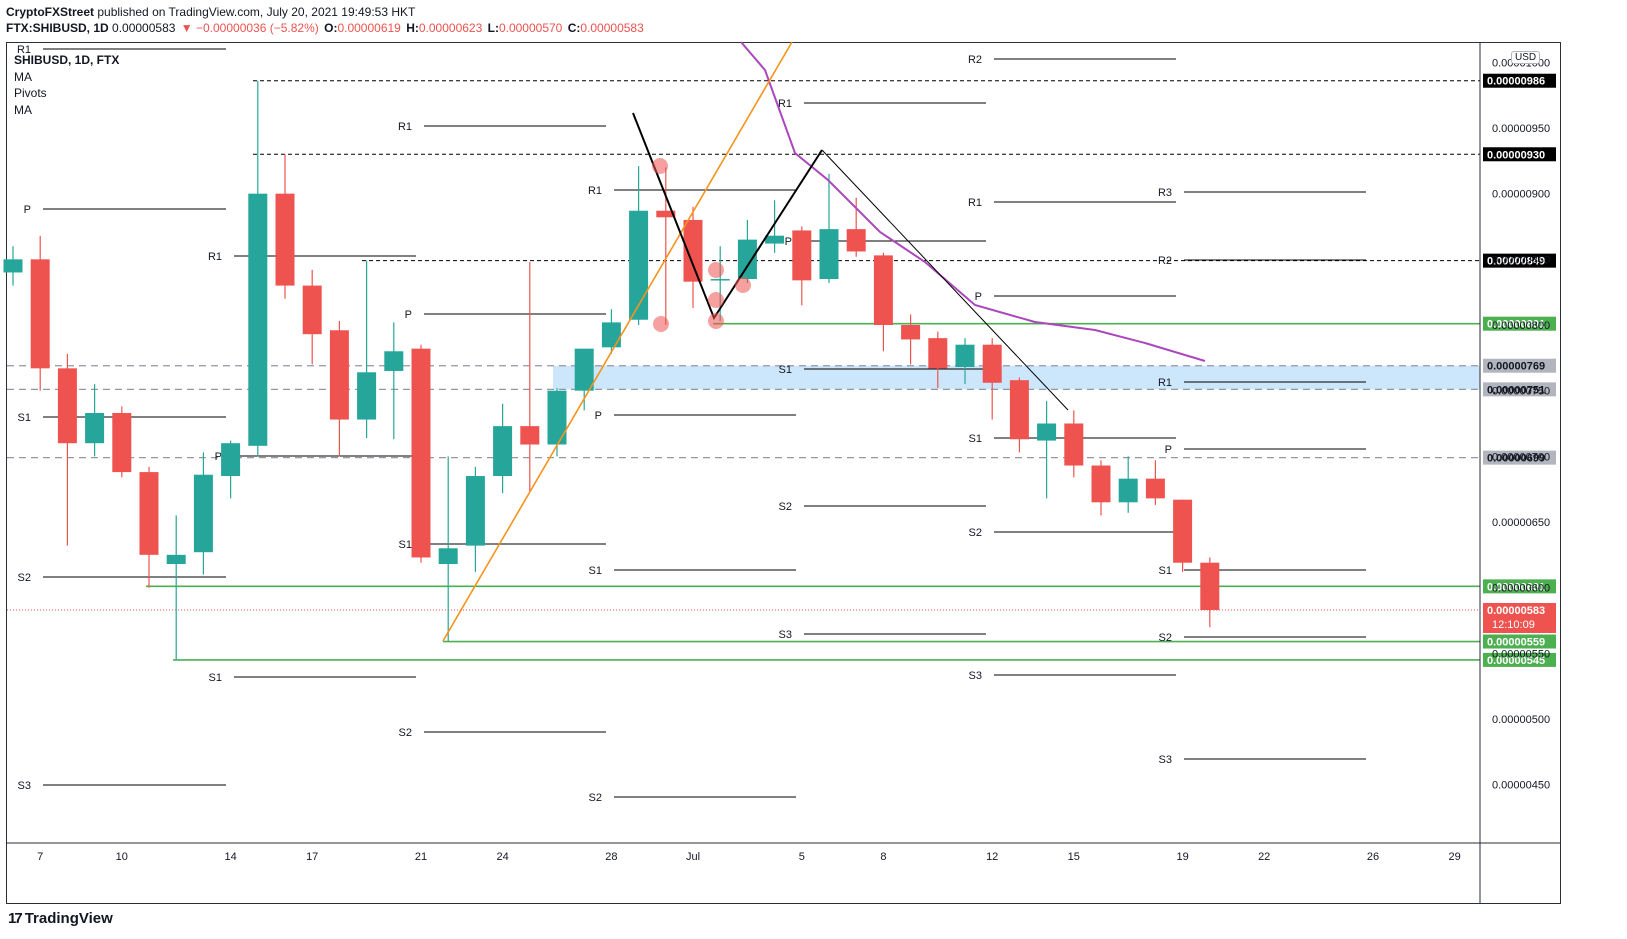  Describe the element at coordinates (883, 857) in the screenshot. I see `x-tick-label: 8` at that location.